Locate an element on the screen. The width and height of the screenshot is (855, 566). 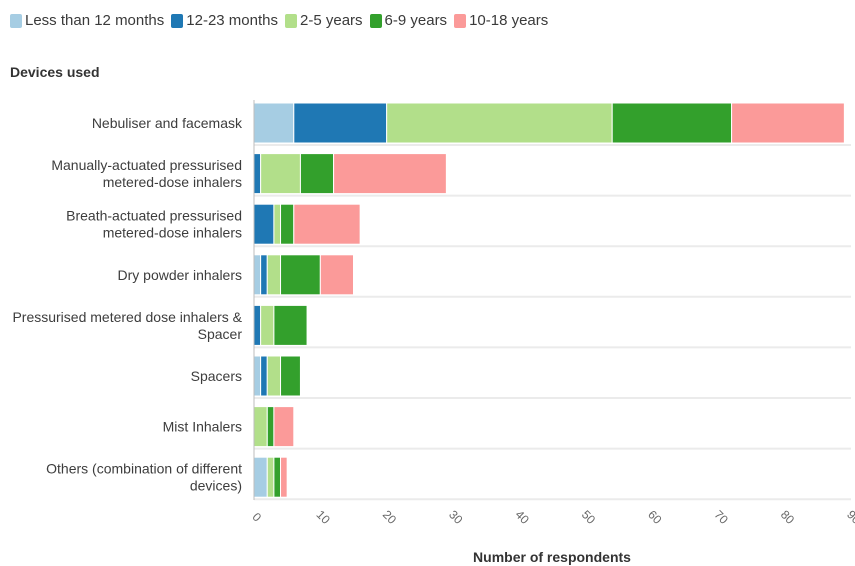
x-tick-label: 0 is located at coordinates (257, 517).